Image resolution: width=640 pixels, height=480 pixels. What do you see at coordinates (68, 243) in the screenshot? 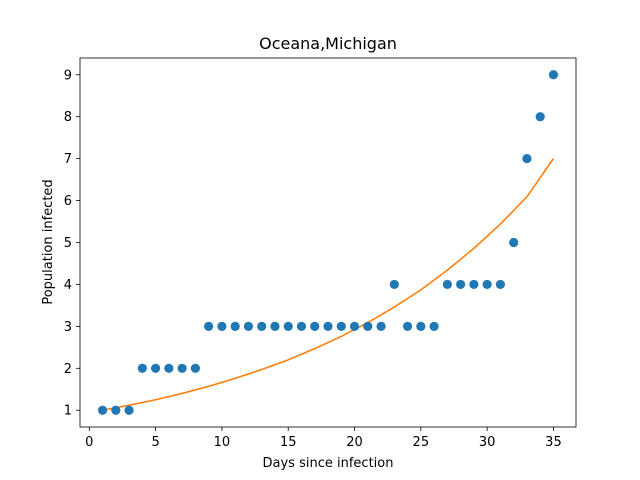
I see `y-tick-label: 5` at bounding box center [68, 243].